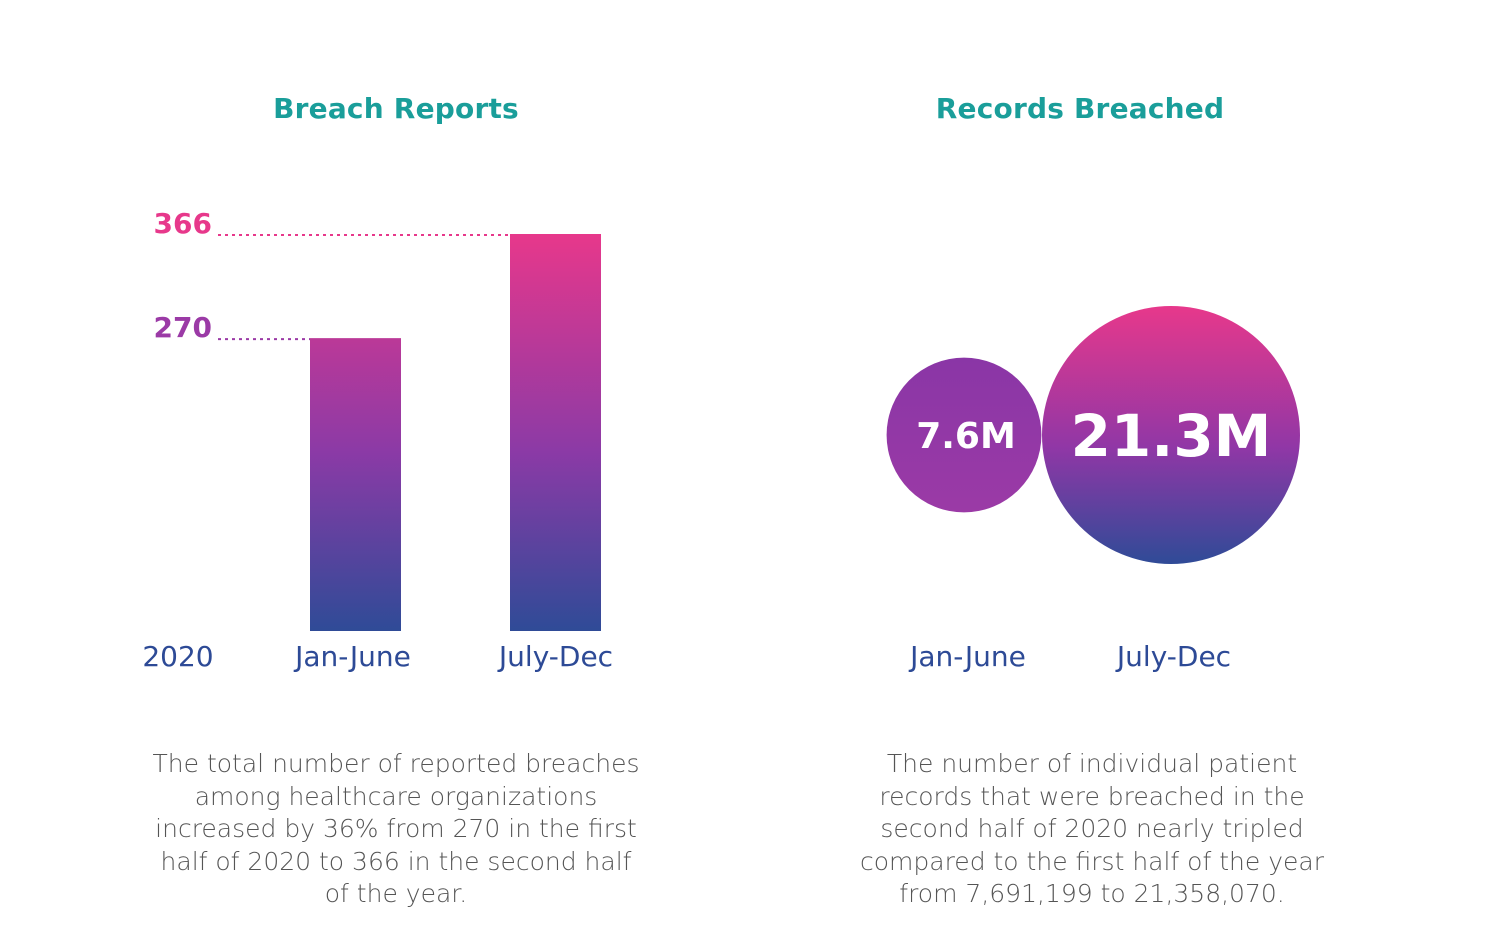  I want to click on bar-jan-june, so click(355, 484).